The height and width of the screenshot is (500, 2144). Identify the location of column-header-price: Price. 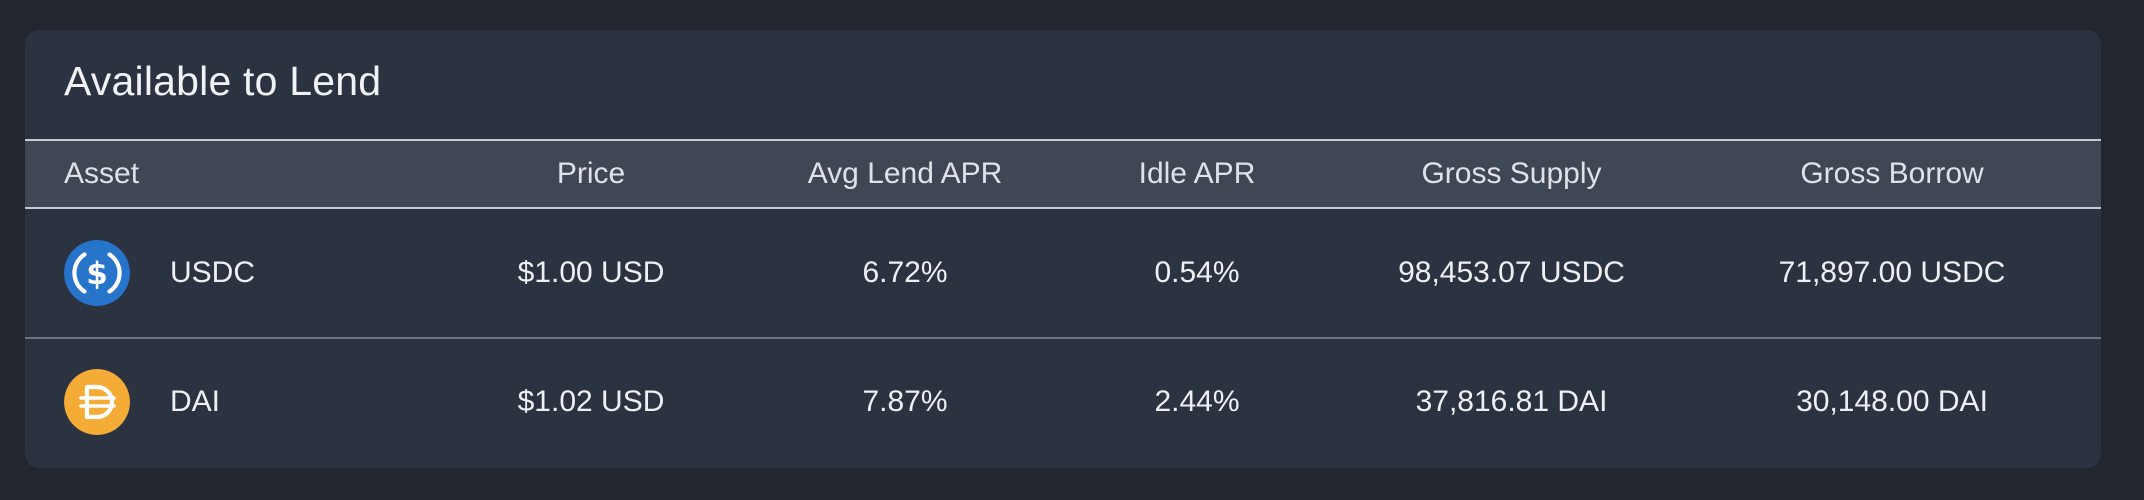
(591, 173).